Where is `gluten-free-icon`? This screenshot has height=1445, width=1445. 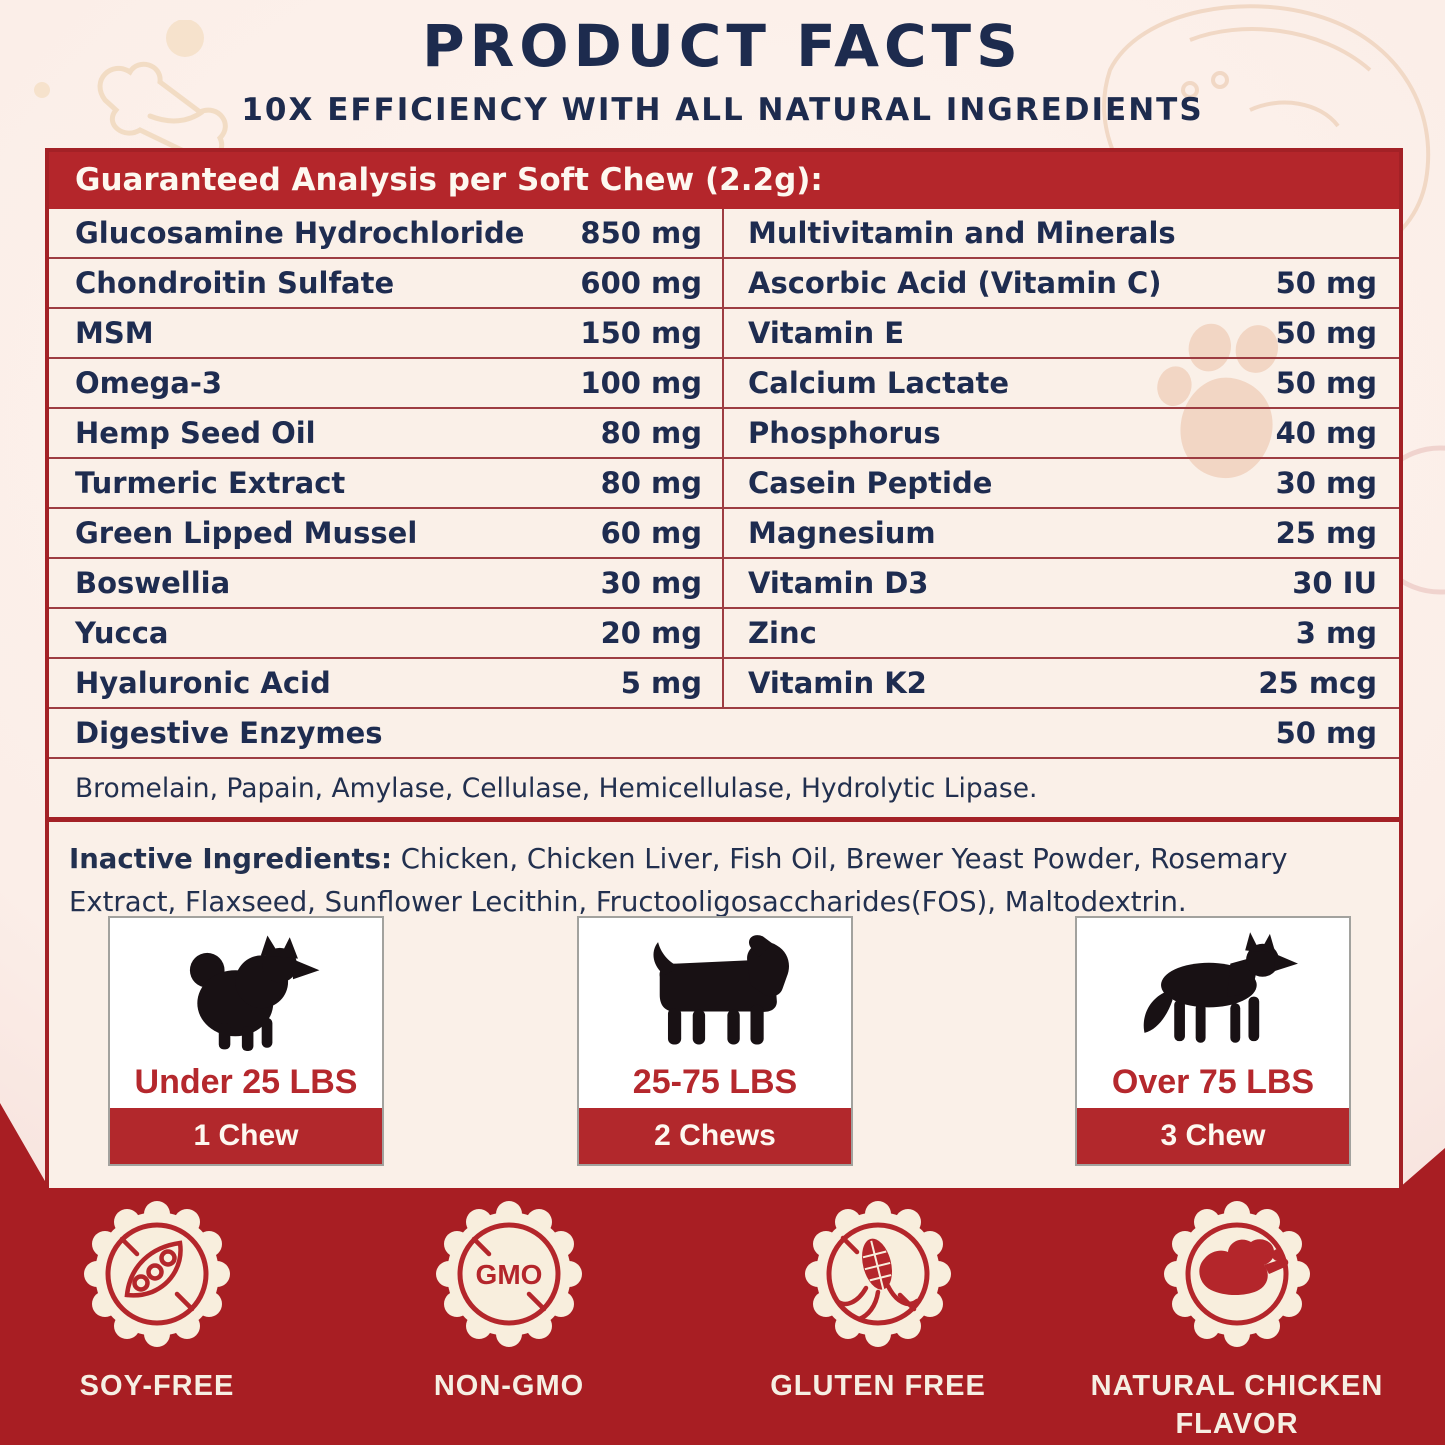 gluten-free-icon is located at coordinates (878, 1274).